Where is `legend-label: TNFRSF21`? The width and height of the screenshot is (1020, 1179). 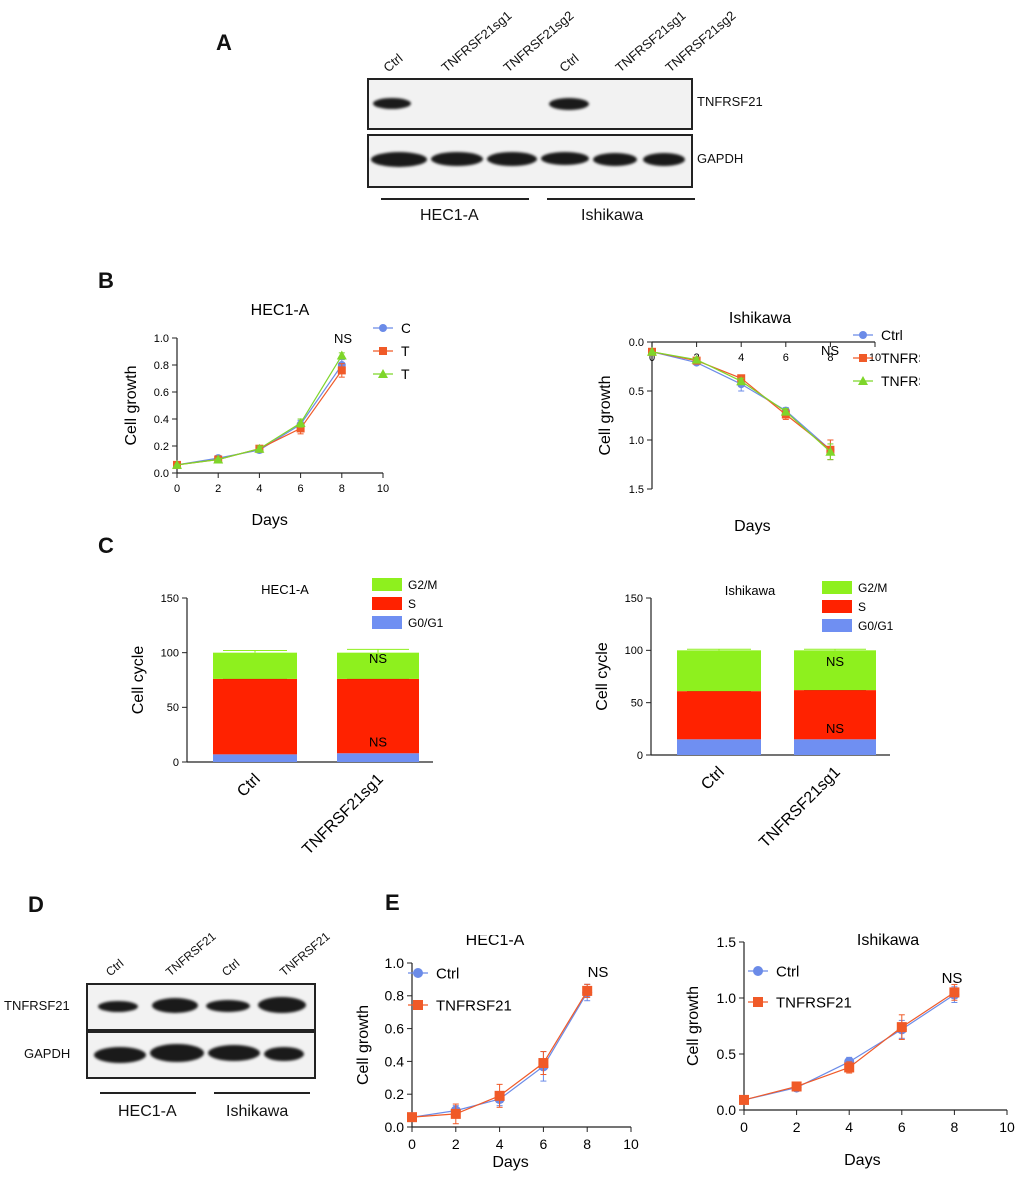 legend-label: TNFRSF21 is located at coordinates (474, 1005).